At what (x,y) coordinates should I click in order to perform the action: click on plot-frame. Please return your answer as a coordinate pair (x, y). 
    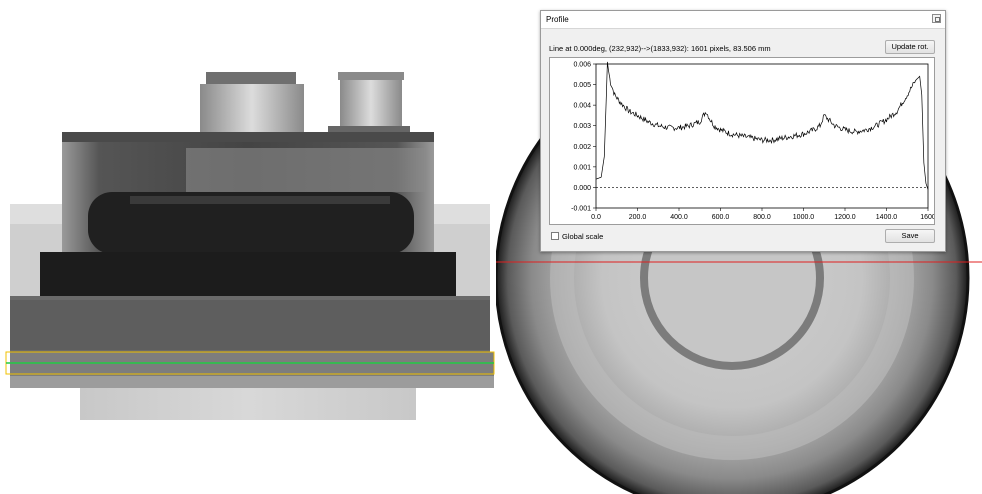
    Looking at the image, I should click on (762, 136).